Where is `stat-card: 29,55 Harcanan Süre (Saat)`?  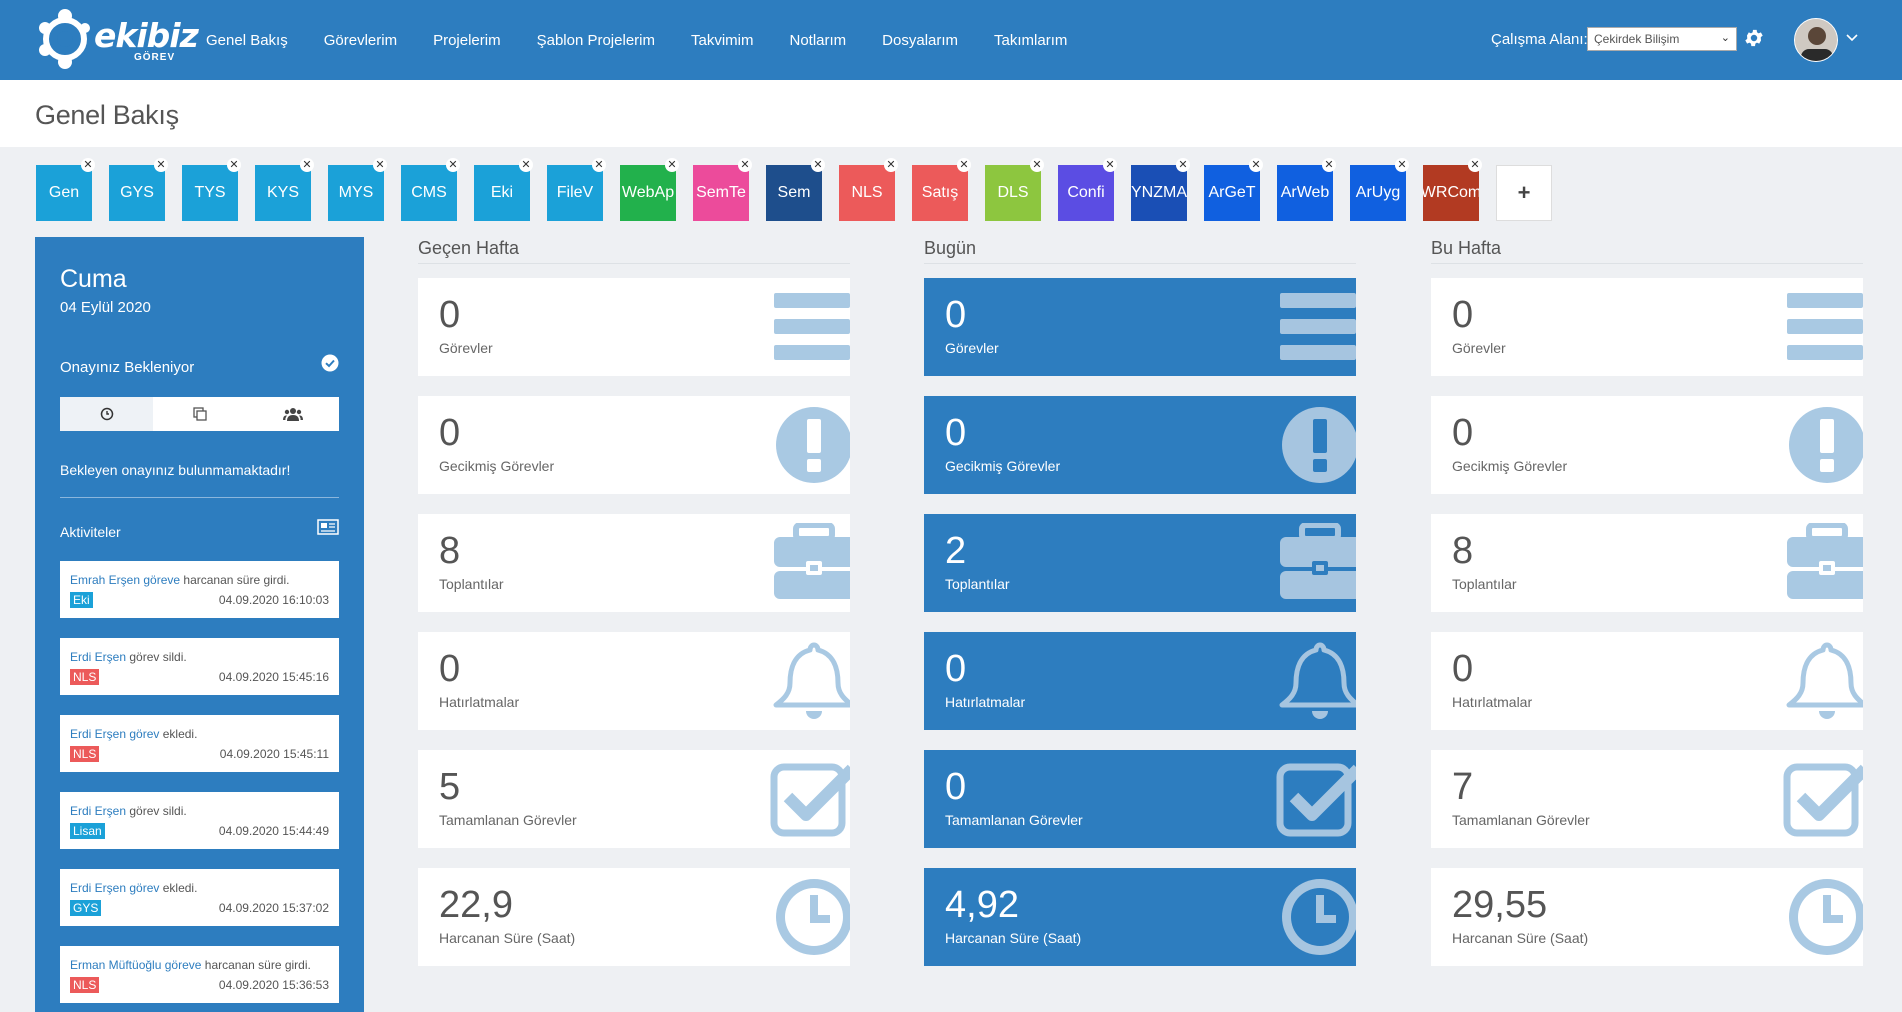 stat-card: 29,55 Harcanan Süre (Saat) is located at coordinates (1647, 917).